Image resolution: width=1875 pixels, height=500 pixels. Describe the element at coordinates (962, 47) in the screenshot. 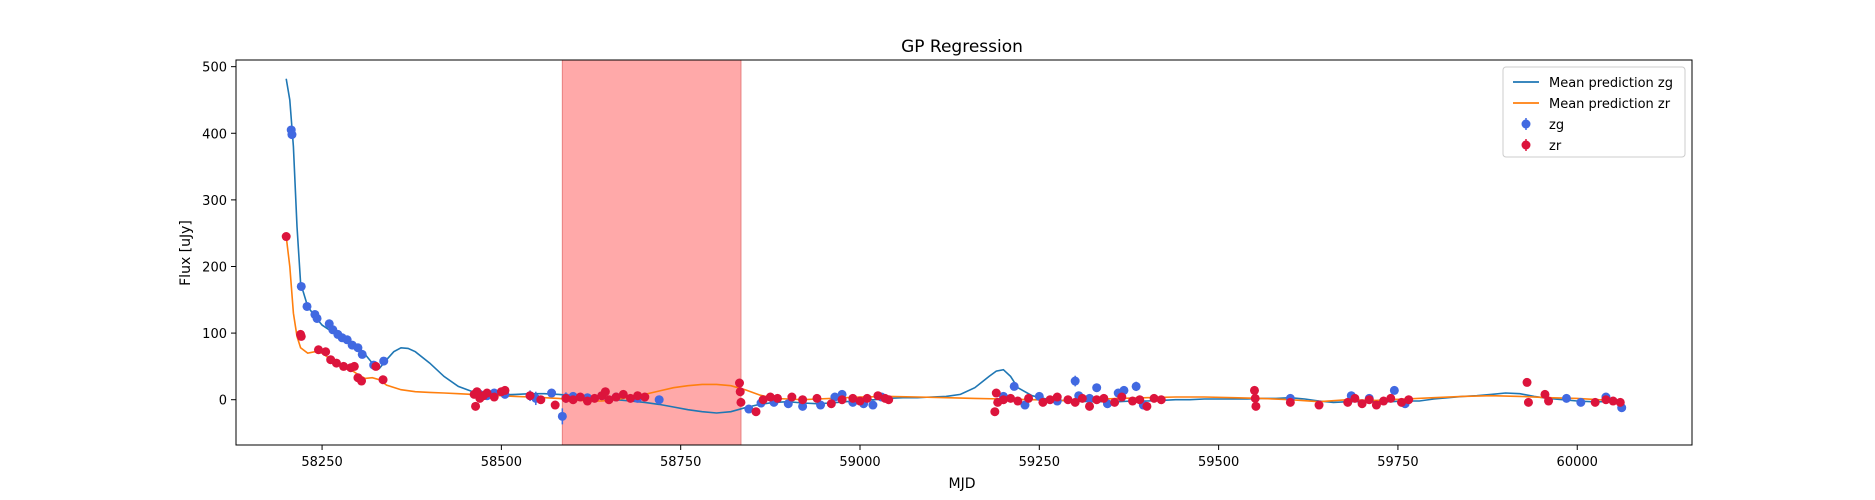

I see `chart-title: GP Regression` at that location.